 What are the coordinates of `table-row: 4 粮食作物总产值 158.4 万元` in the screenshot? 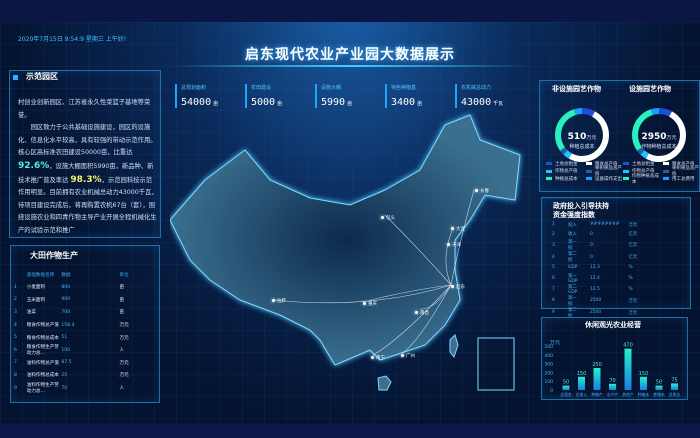 It's located at (86, 325).